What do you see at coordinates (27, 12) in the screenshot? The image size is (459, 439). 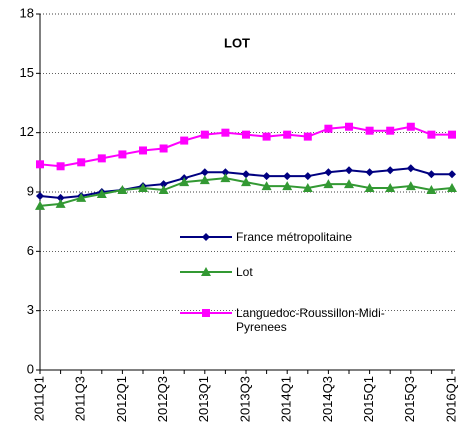 I see `y-tick-label: 18` at bounding box center [27, 12].